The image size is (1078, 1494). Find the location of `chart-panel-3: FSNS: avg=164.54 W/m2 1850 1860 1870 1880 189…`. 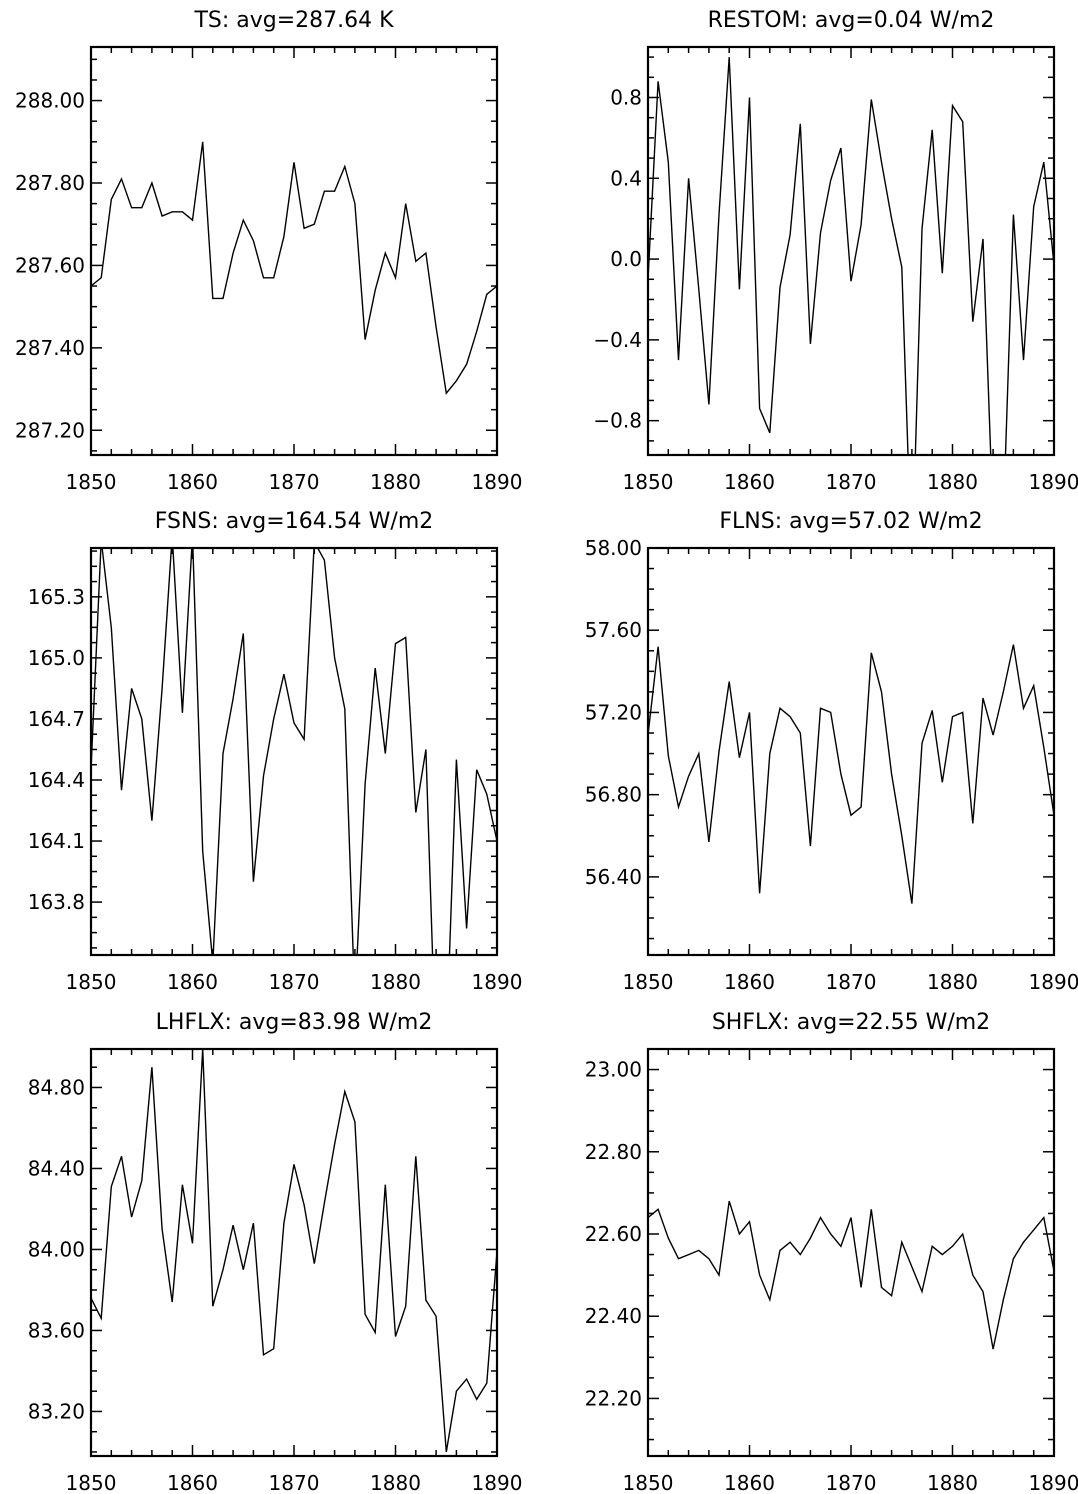

chart-panel-3: FSNS: avg=164.54 W/m2 1850 1860 1870 1880 189… is located at coordinates (275, 751).